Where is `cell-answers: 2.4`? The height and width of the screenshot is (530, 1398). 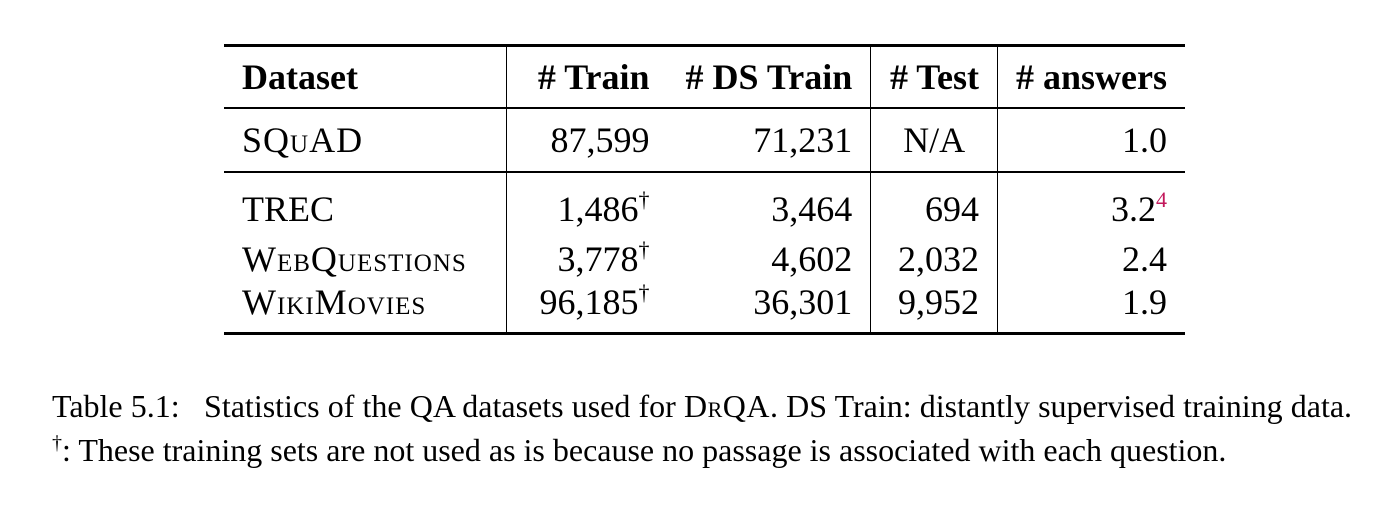
cell-answers: 2.4 is located at coordinates (1144, 258).